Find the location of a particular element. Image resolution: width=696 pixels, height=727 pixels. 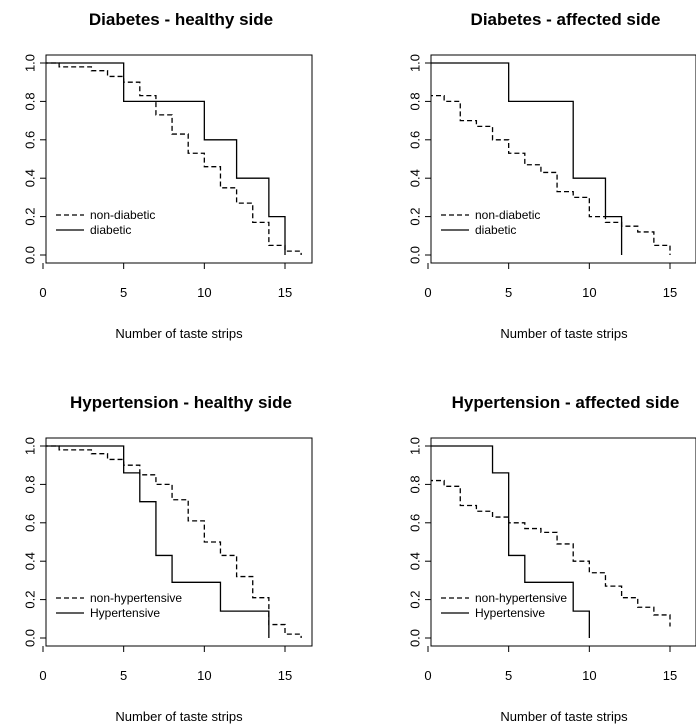

chart-title: Hypertension - healthy side is located at coordinates (181, 402).